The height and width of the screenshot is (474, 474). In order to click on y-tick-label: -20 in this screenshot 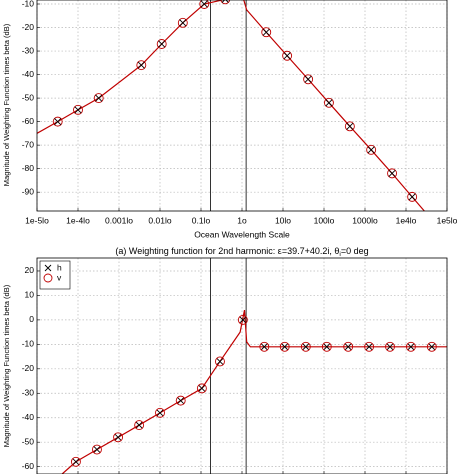, I will do `click(28, 368)`.